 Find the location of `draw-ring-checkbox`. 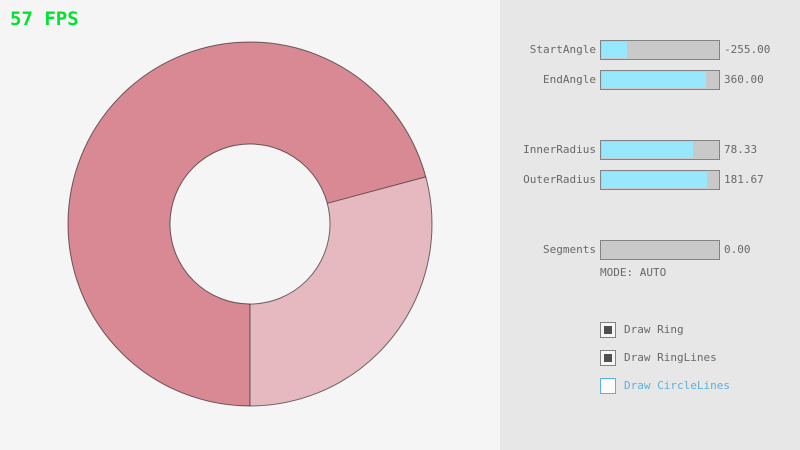

draw-ring-checkbox is located at coordinates (608, 330).